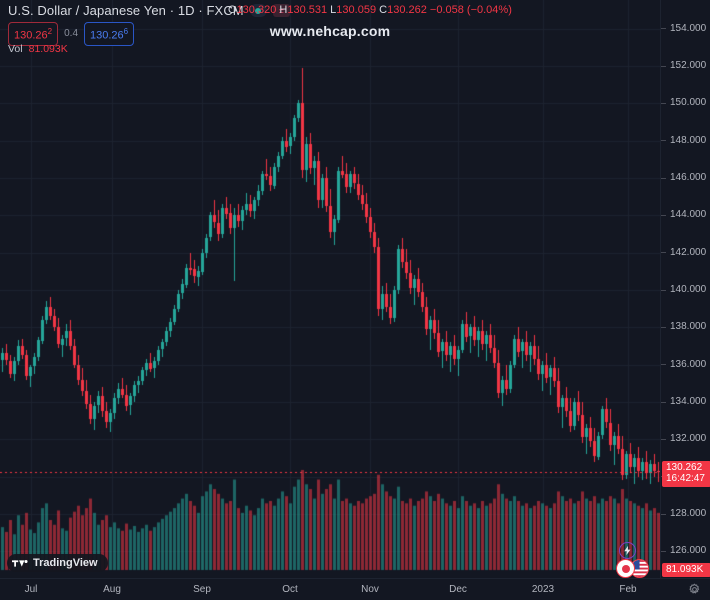  What do you see at coordinates (685, 252) in the screenshot?
I see `price-axis-tick: 142.000` at bounding box center [685, 252].